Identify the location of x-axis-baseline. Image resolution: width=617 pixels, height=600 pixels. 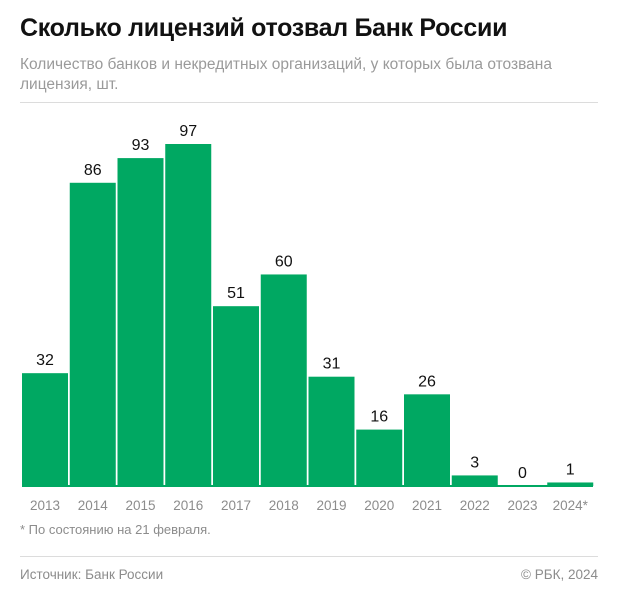
(307, 486).